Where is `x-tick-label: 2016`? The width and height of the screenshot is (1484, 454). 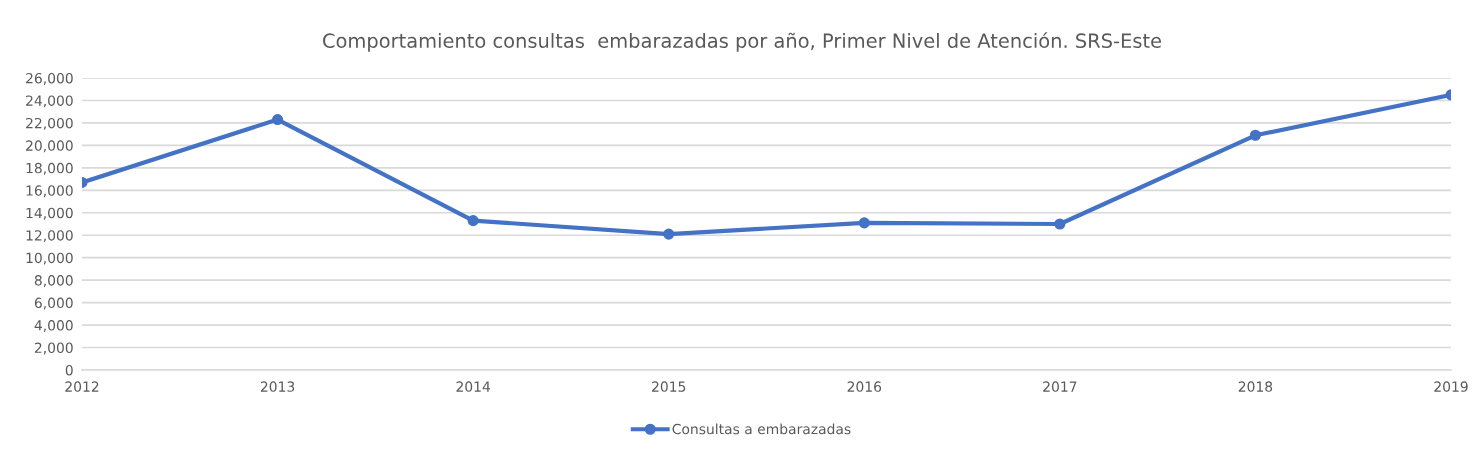 x-tick-label: 2016 is located at coordinates (864, 386).